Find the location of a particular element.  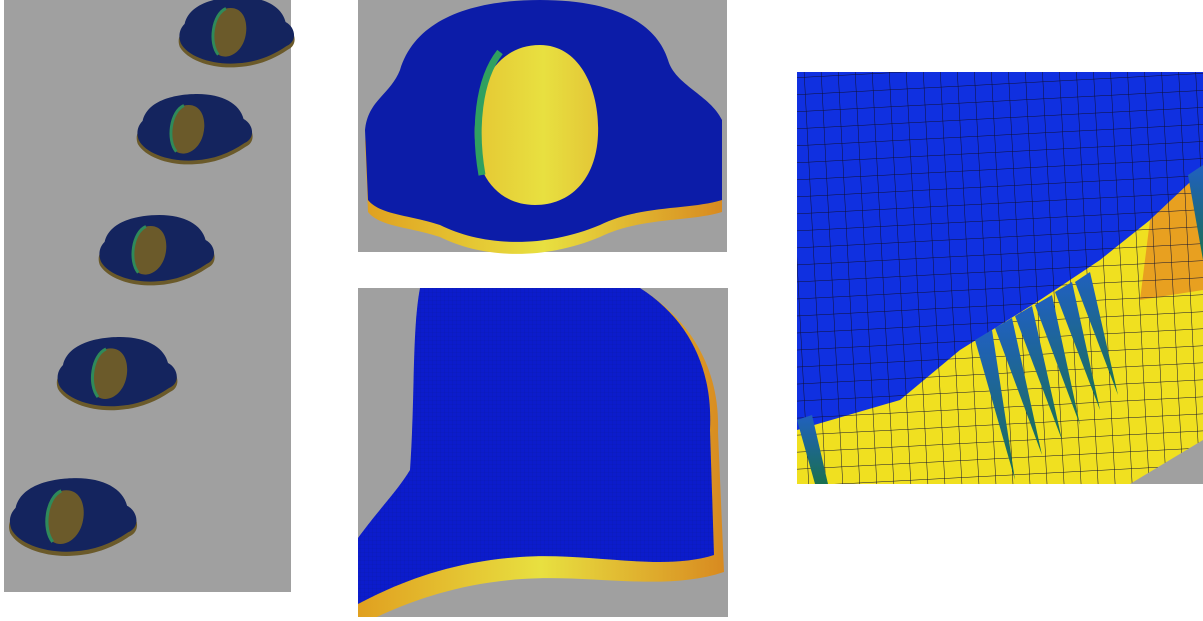

vertebra-surface is located at coordinates (543, 121).